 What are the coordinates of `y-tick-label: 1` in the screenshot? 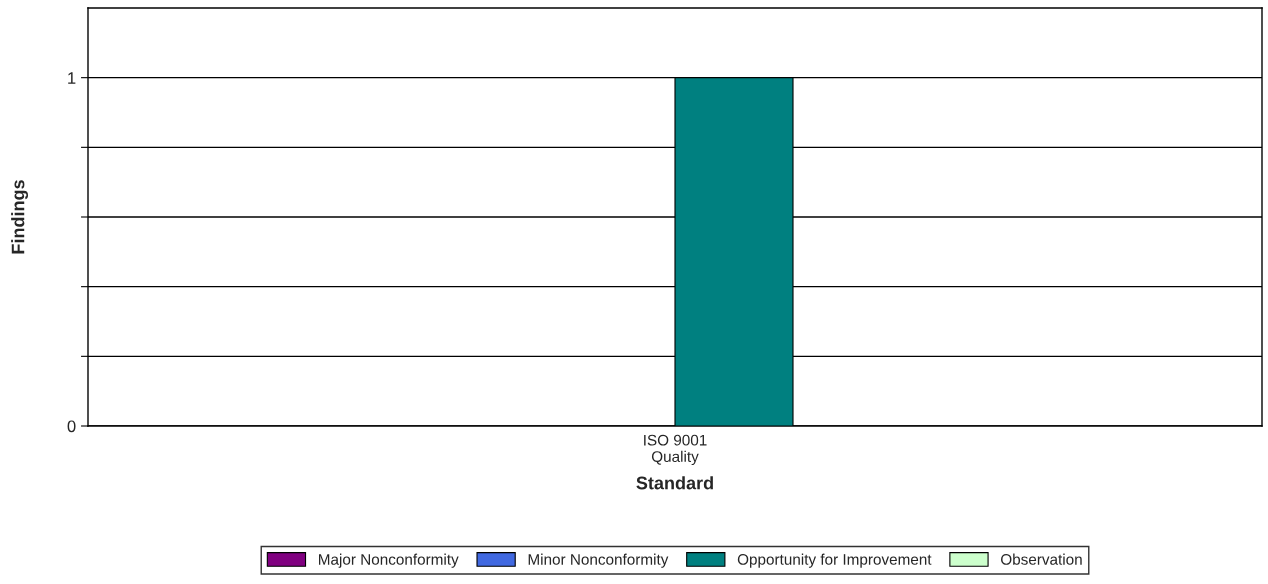 It's located at (72, 78).